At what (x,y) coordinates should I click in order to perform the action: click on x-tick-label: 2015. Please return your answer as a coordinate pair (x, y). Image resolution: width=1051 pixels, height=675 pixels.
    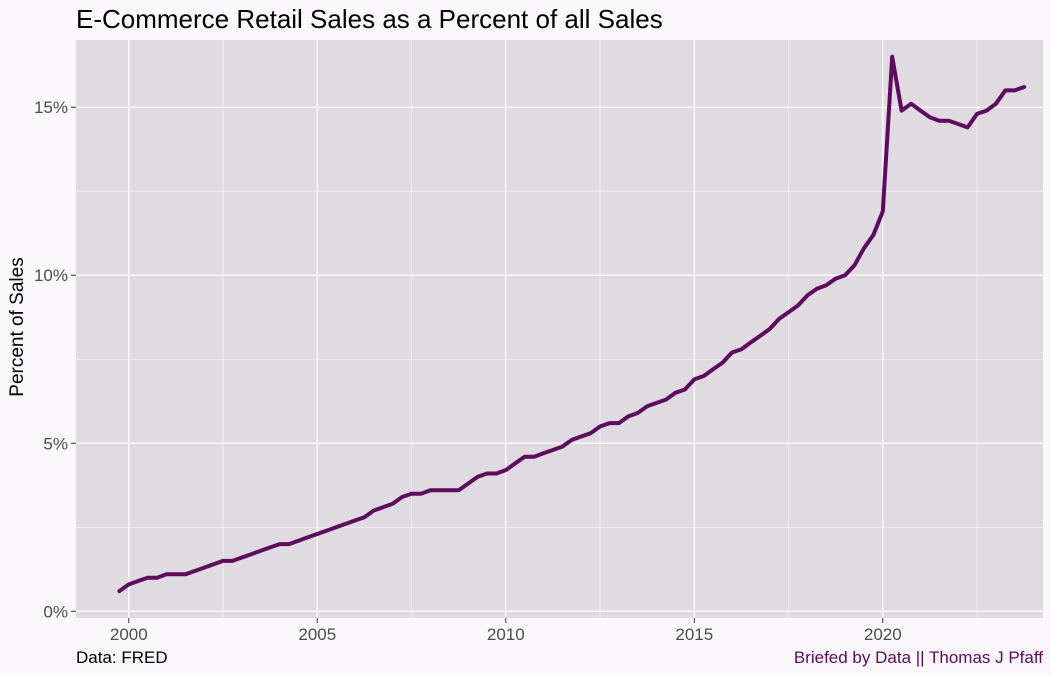
    Looking at the image, I should click on (694, 634).